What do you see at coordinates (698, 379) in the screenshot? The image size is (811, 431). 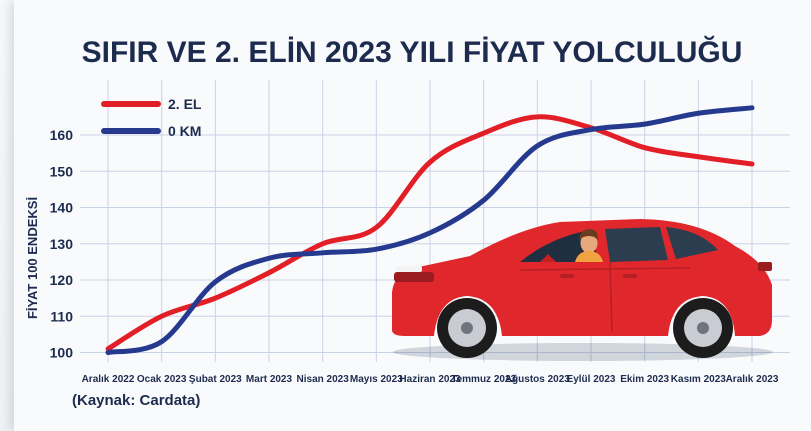 I see `x-tick-label: Kasım 2023` at bounding box center [698, 379].